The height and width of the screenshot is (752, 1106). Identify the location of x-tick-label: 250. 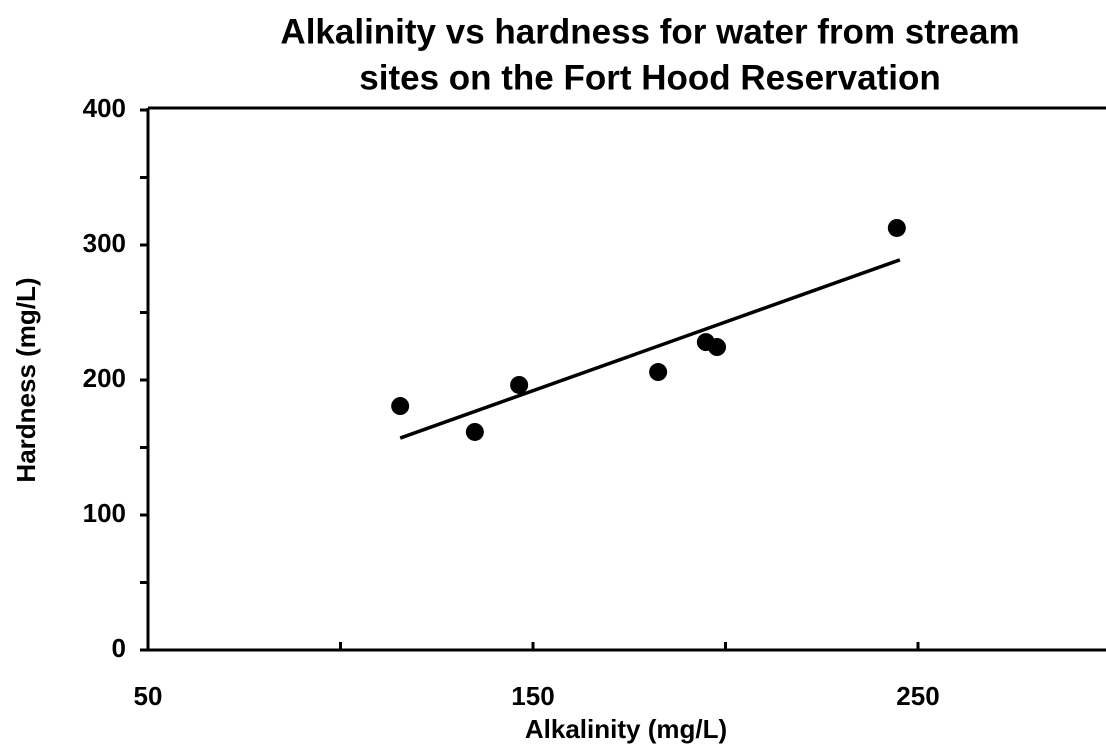
(917, 696).